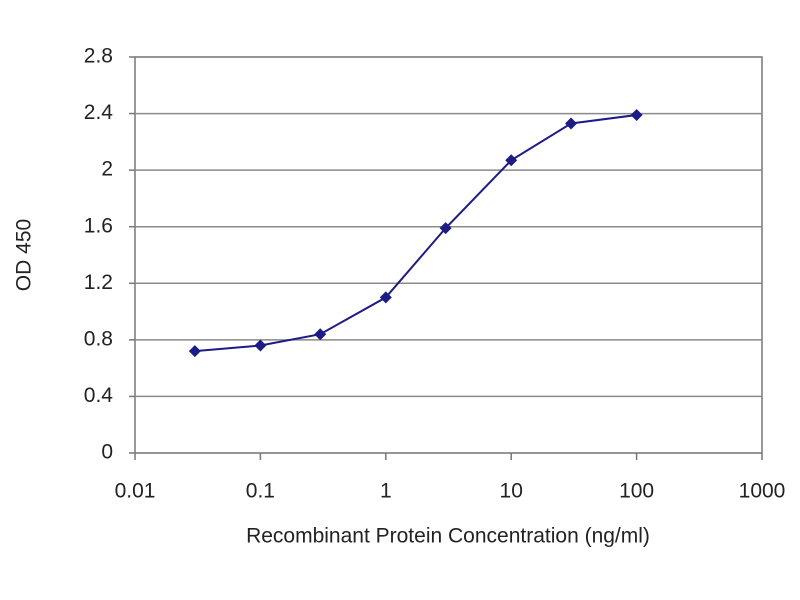  I want to click on x-tick-label: 1000, so click(762, 491).